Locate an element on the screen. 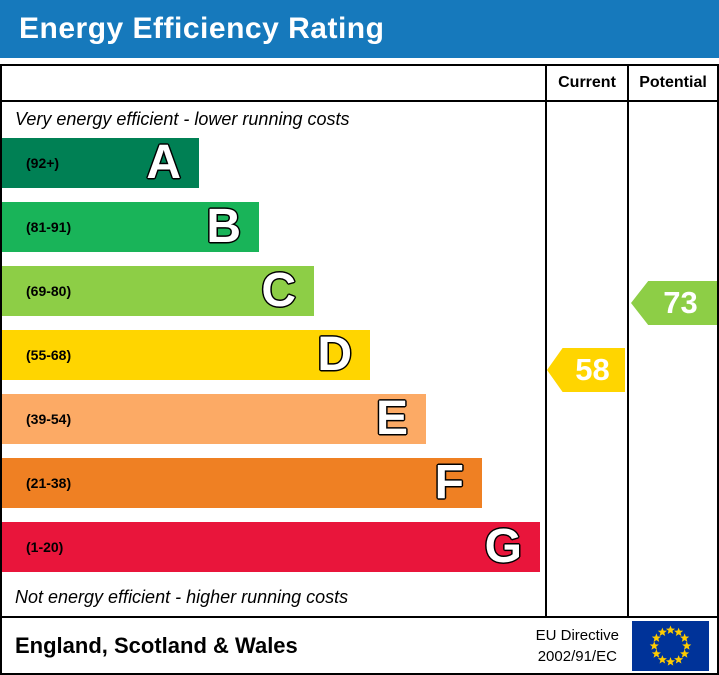 The image size is (719, 675). band-letter: A is located at coordinates (163, 162).